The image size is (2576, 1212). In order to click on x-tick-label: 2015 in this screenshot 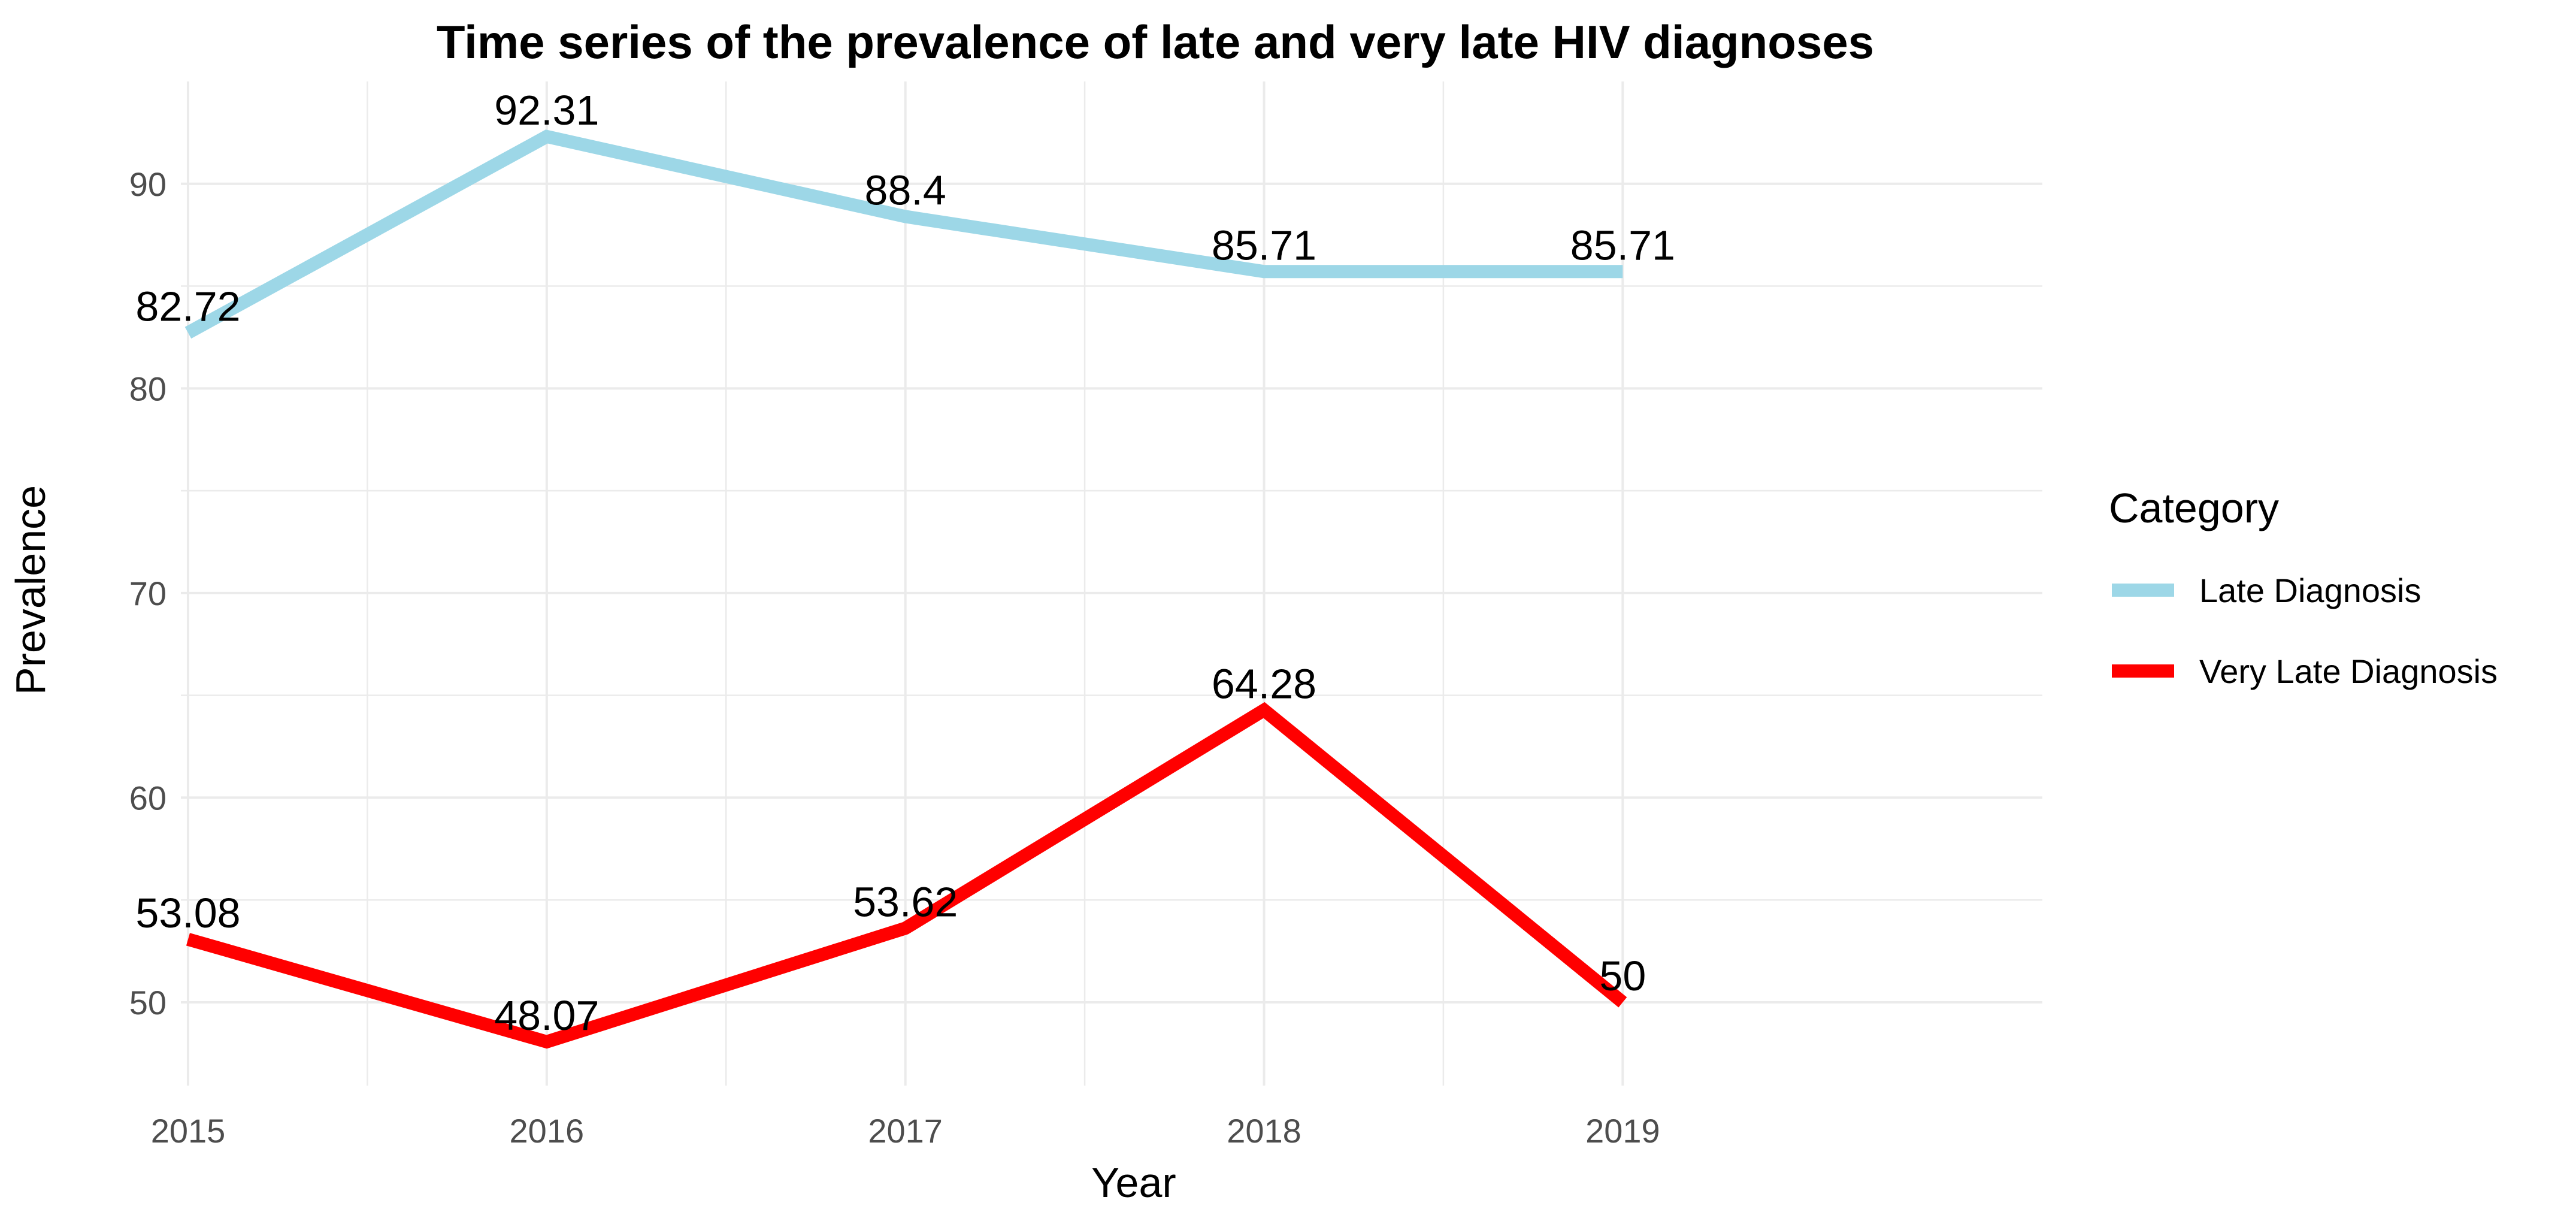, I will do `click(188, 1131)`.